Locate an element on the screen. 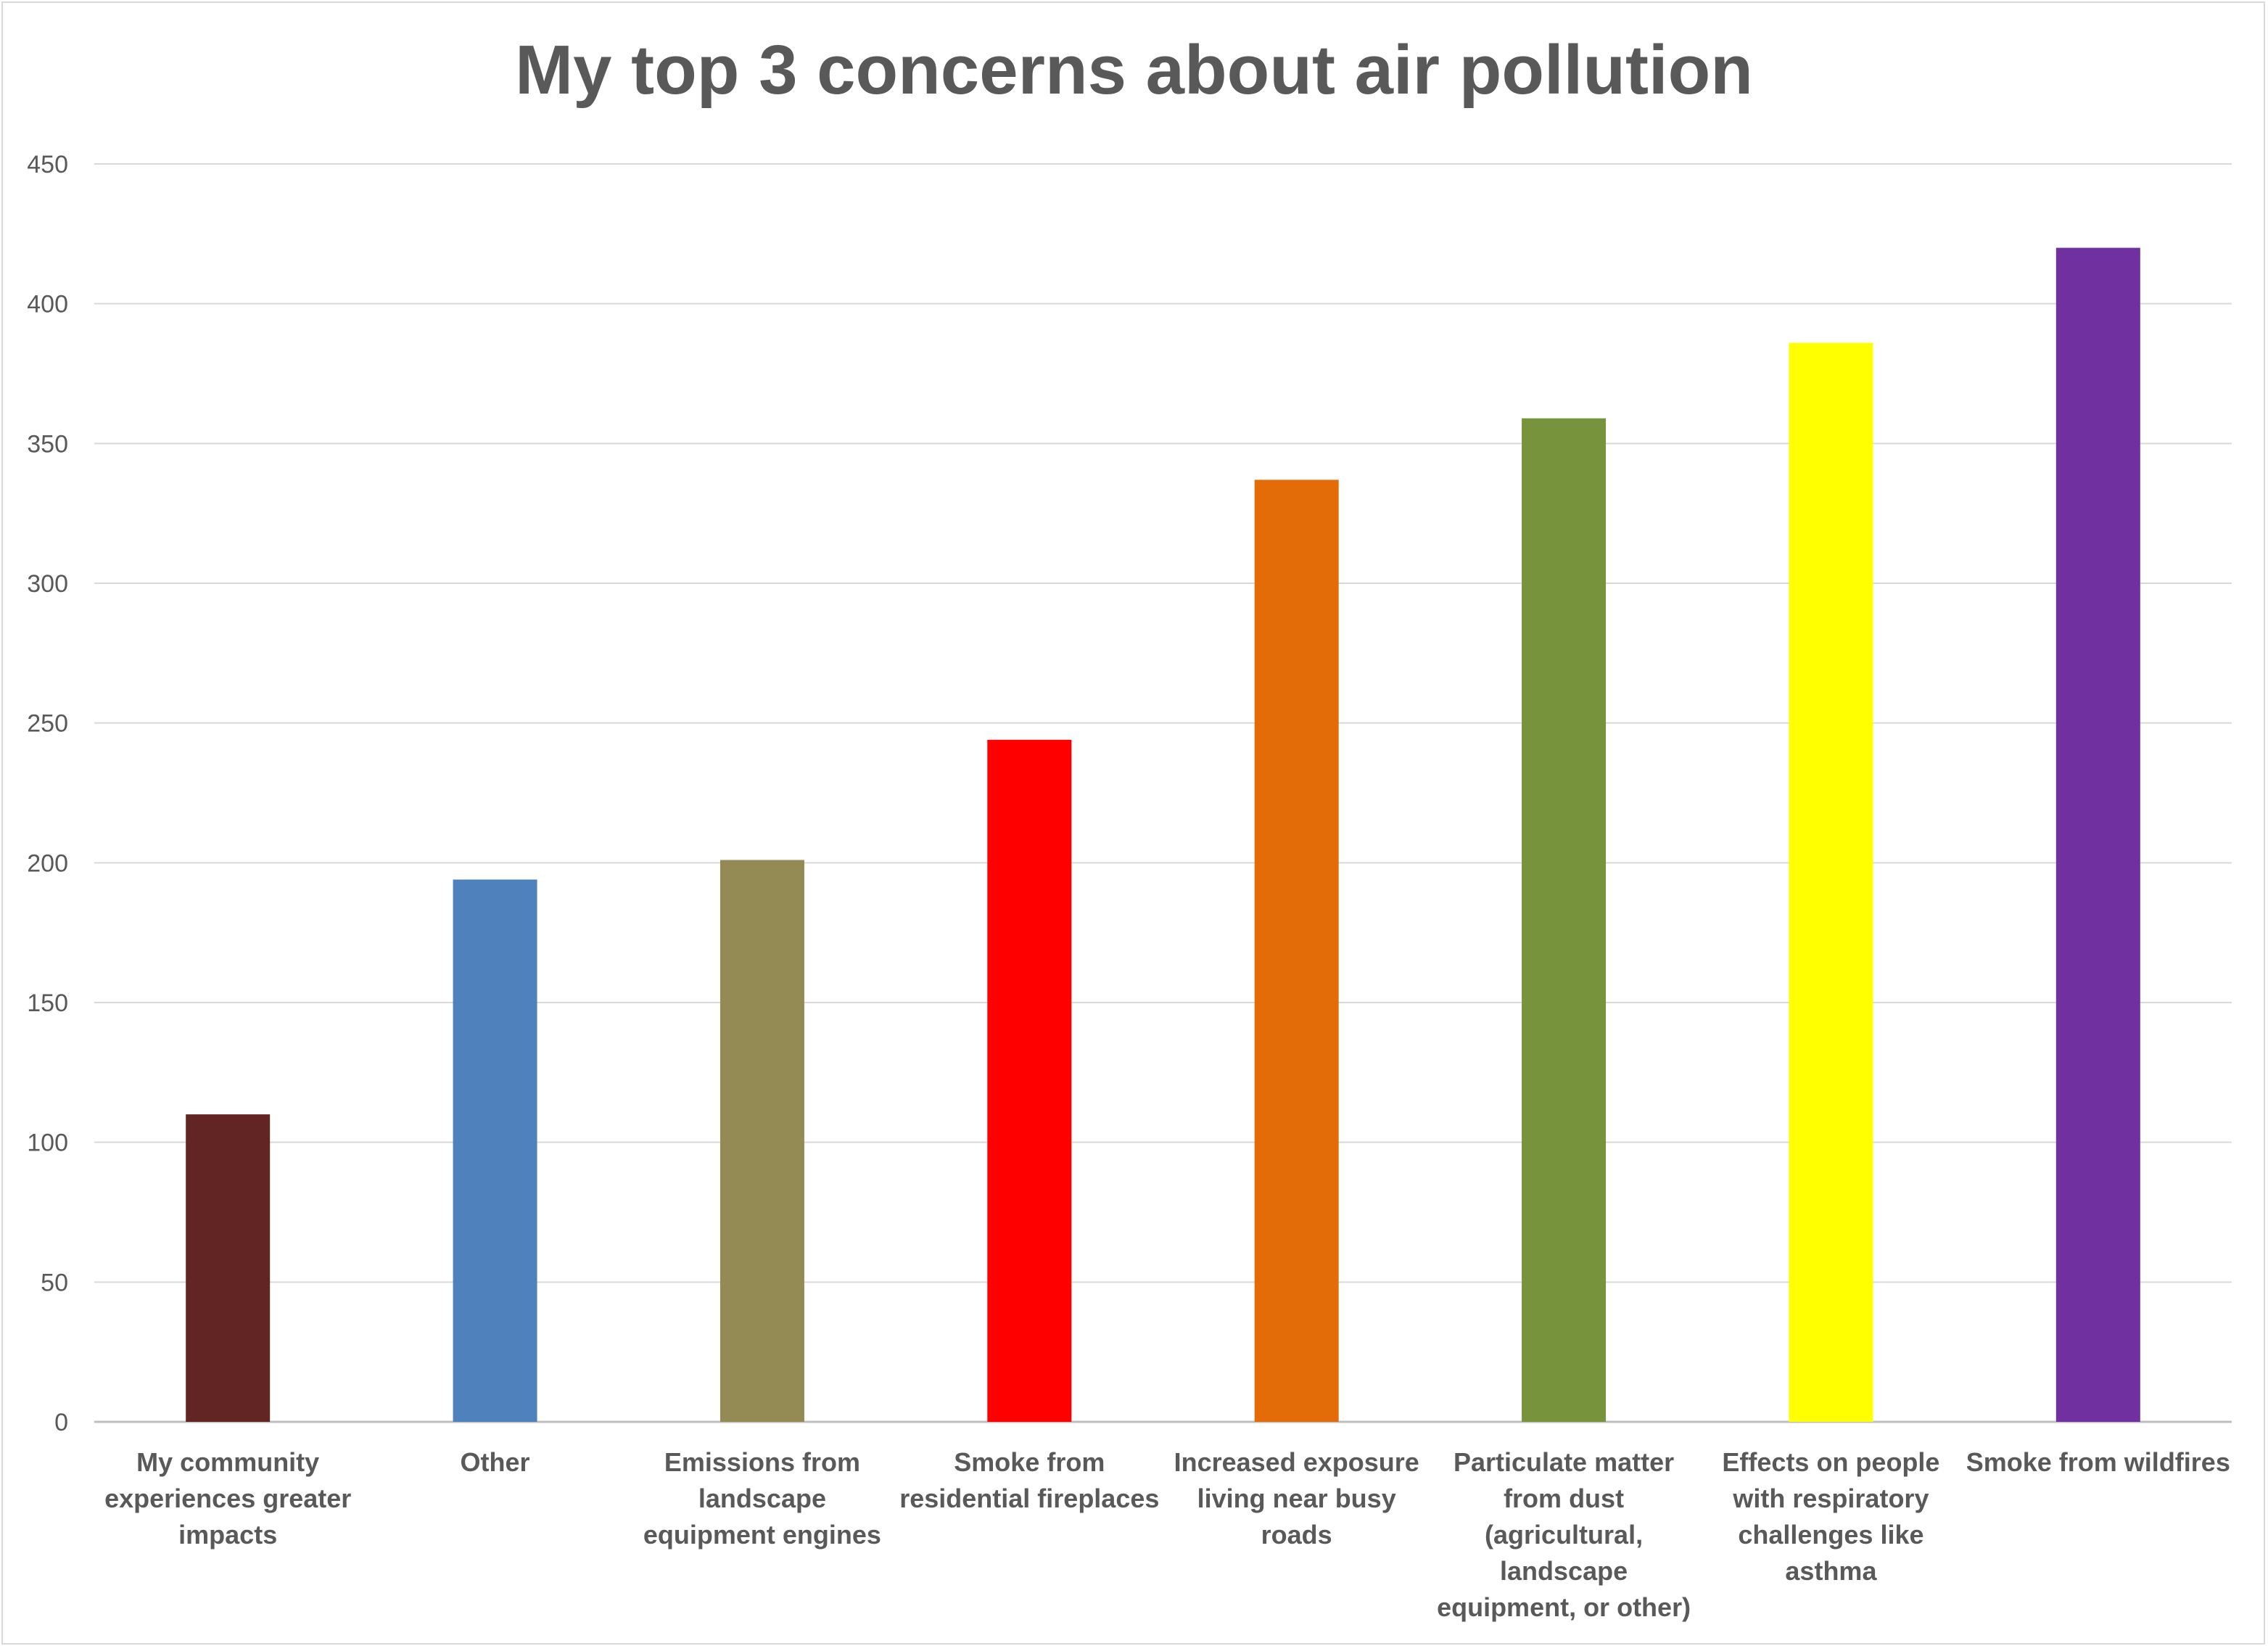 This screenshot has width=2268, height=1646. x-tick-label-line: challenges like is located at coordinates (1830, 1535).